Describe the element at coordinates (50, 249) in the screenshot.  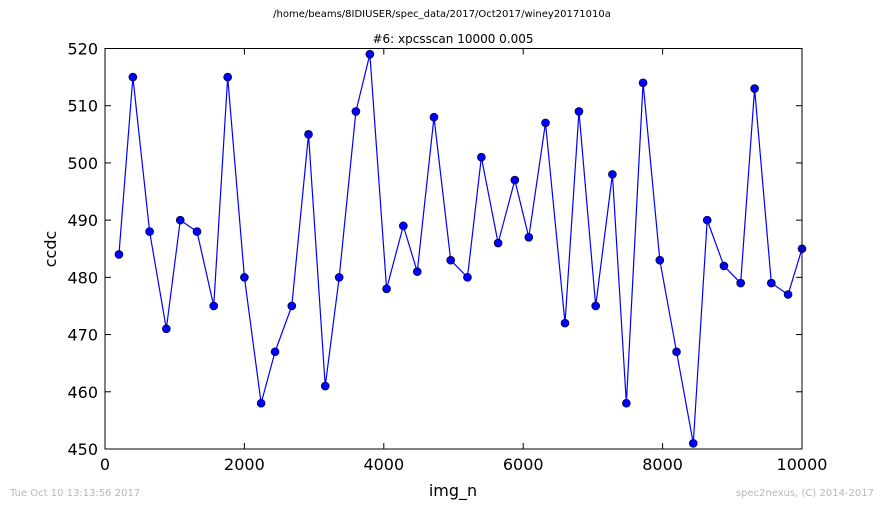
I see `y-axis-label: ccdc` at that location.